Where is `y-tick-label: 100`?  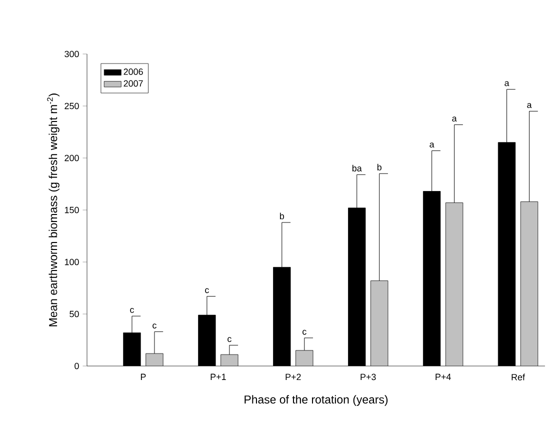 y-tick-label: 100 is located at coordinates (71, 262).